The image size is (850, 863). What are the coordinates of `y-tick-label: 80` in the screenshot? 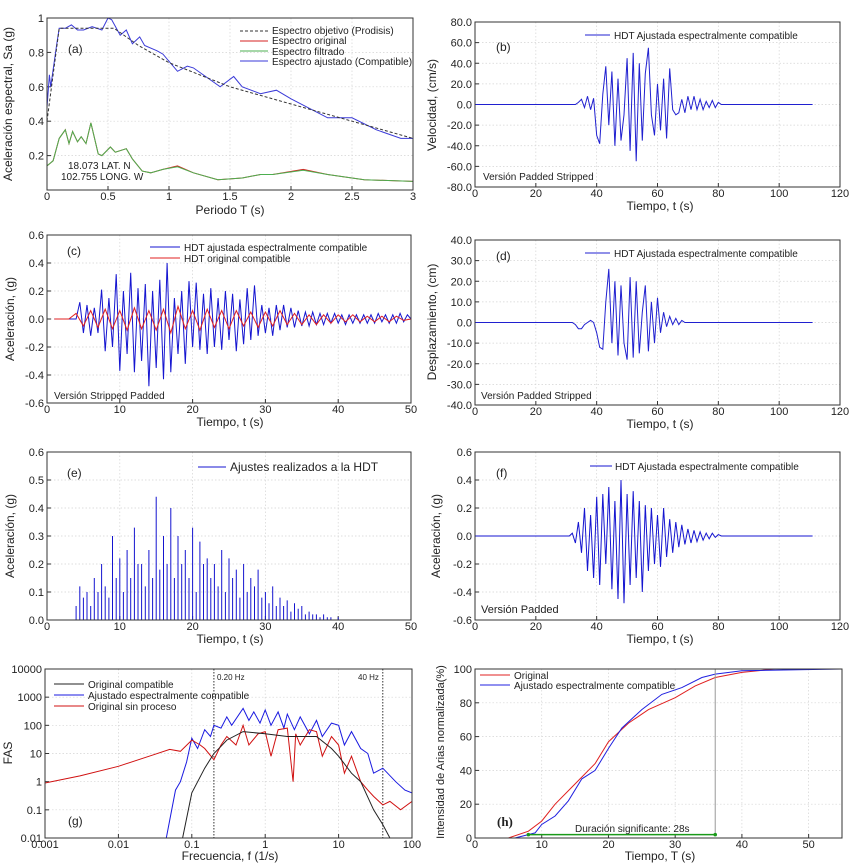 It's located at (466, 704).